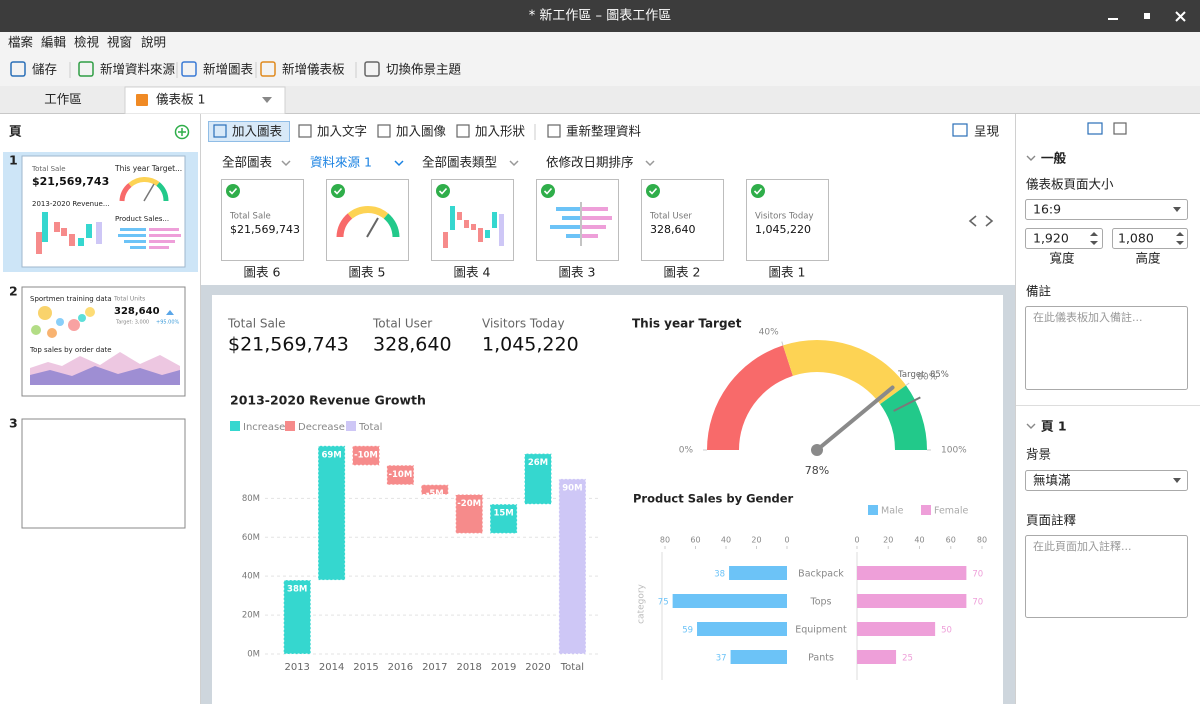 The width and height of the screenshot is (1200, 704). Describe the element at coordinates (372, 227) in the screenshot. I see `card-needle` at that location.